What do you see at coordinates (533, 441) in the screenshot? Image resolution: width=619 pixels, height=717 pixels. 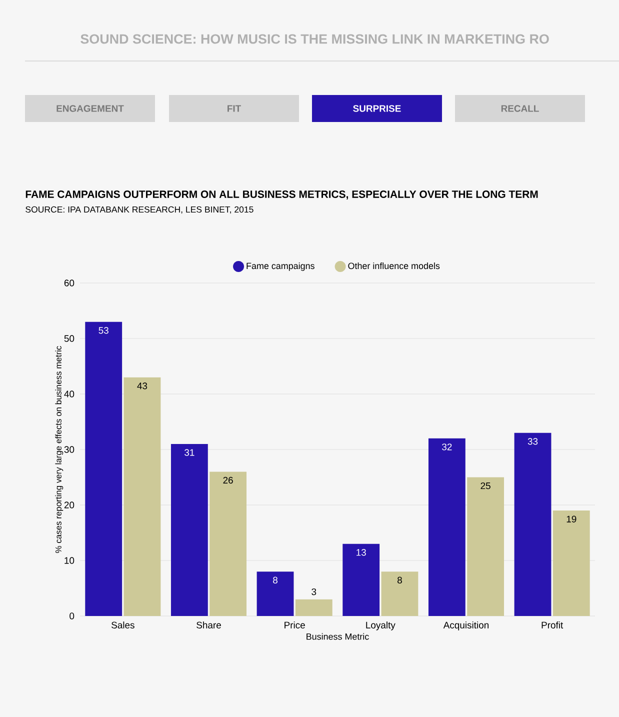 I see `data-label: 33` at bounding box center [533, 441].